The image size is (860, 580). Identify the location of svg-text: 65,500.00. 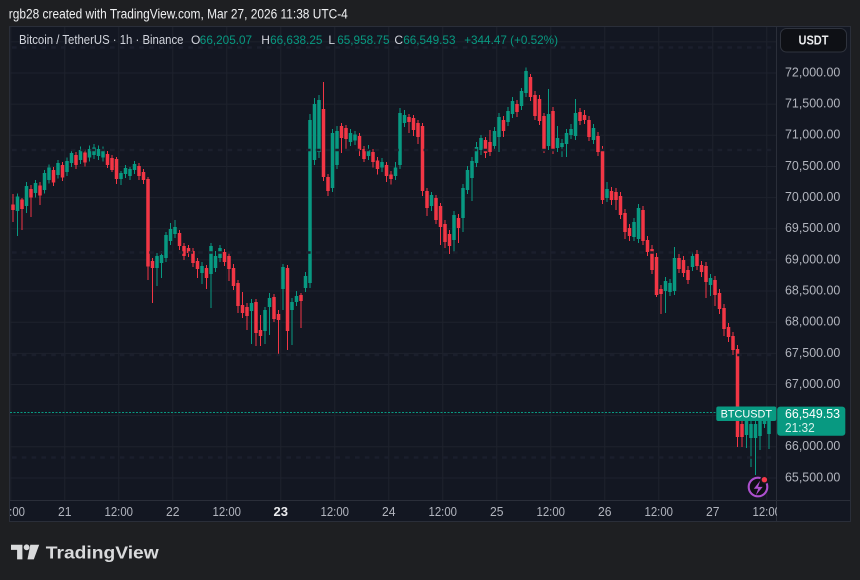
(812, 476).